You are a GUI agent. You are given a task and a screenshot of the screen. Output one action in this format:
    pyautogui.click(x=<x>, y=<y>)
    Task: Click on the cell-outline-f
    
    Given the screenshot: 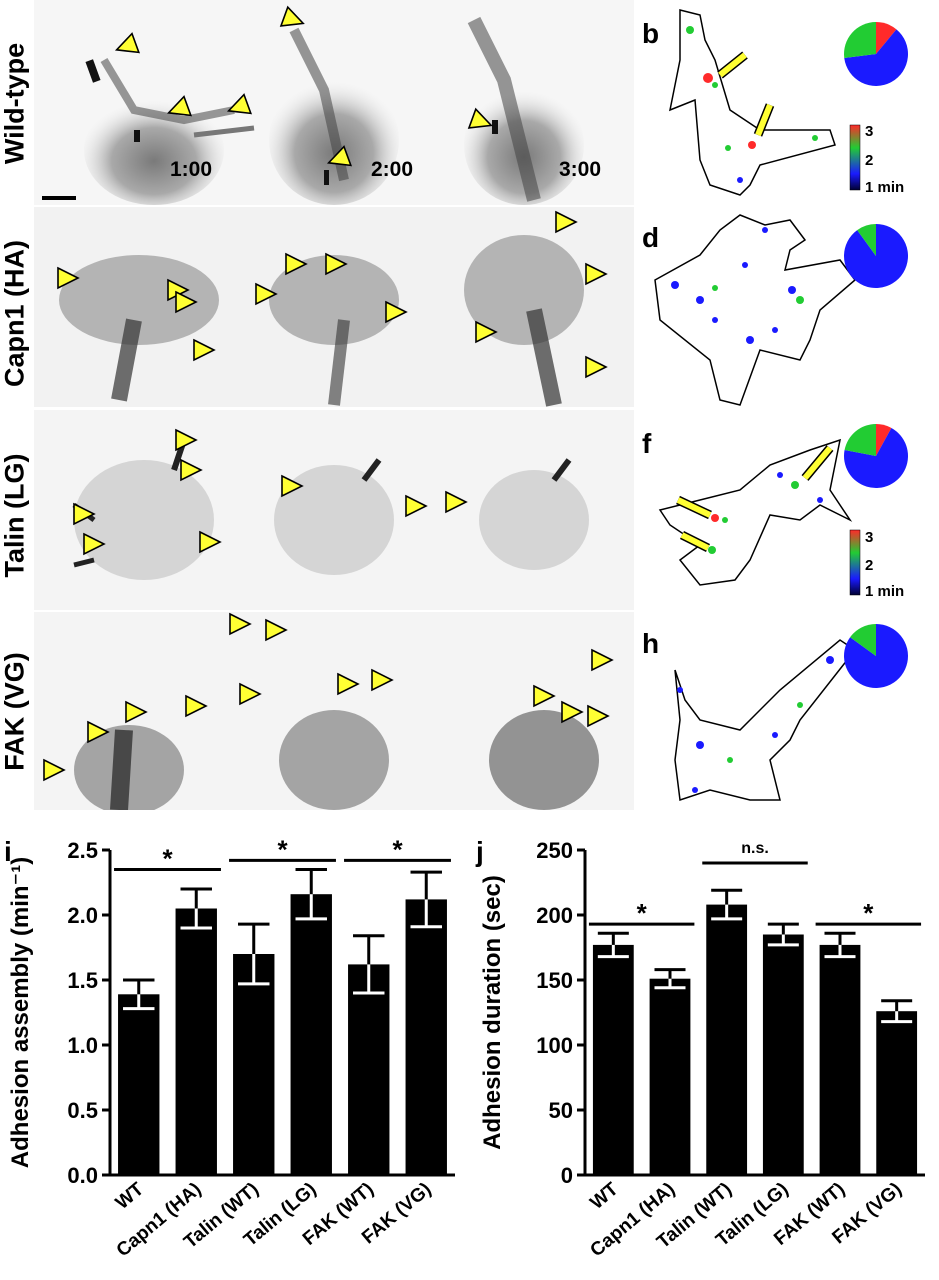 What is the action you would take?
    pyautogui.click(x=755, y=512)
    